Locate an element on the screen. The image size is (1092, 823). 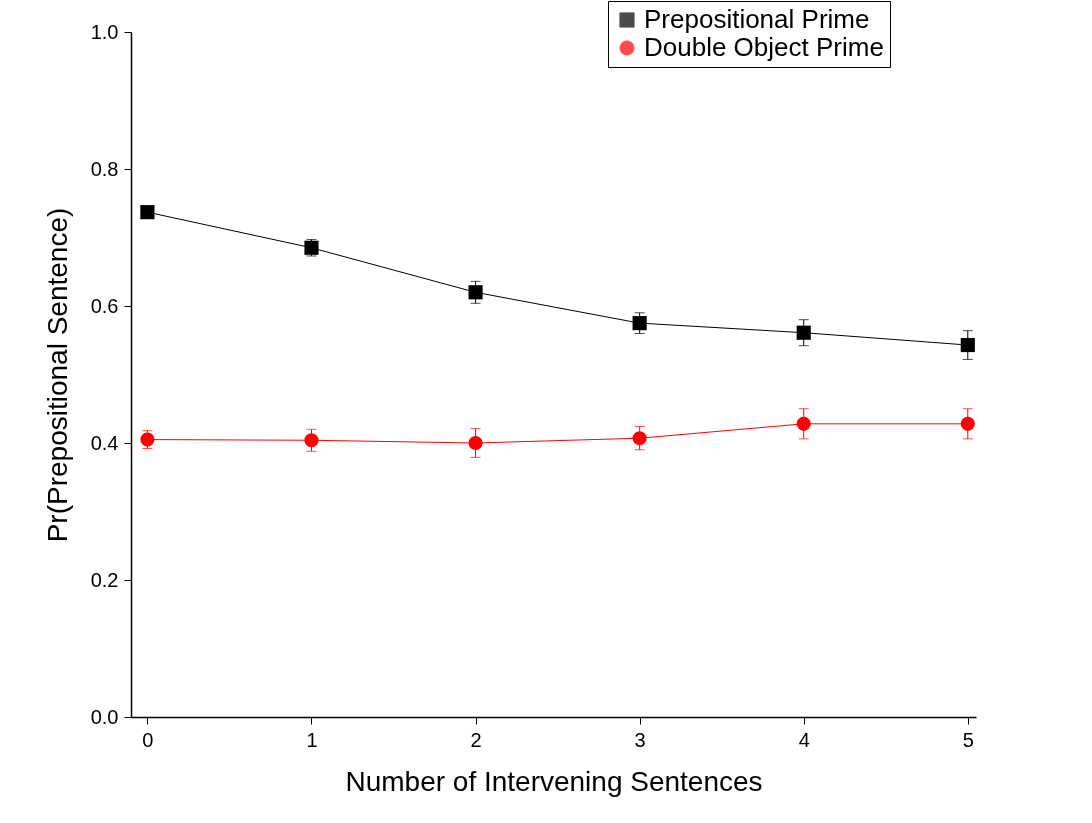
y-tick-label: 0.4 is located at coordinates (104, 442).